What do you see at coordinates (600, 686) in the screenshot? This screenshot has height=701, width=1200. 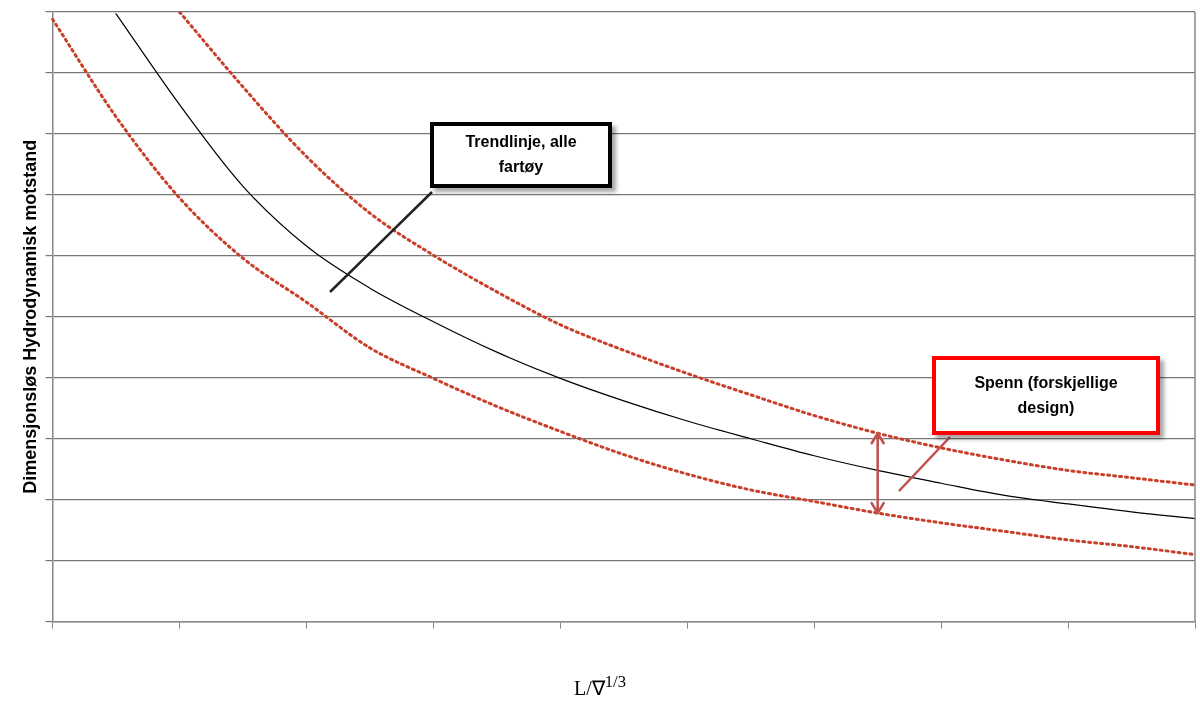 I see `x-axis-title: L/∇$^{1/3}$` at bounding box center [600, 686].